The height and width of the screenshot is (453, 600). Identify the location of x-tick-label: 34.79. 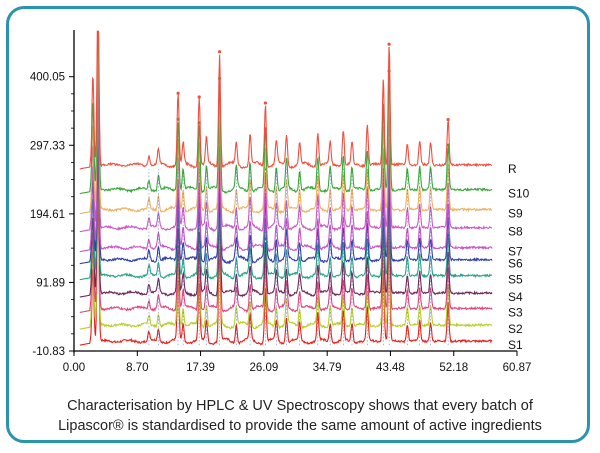
(327, 368).